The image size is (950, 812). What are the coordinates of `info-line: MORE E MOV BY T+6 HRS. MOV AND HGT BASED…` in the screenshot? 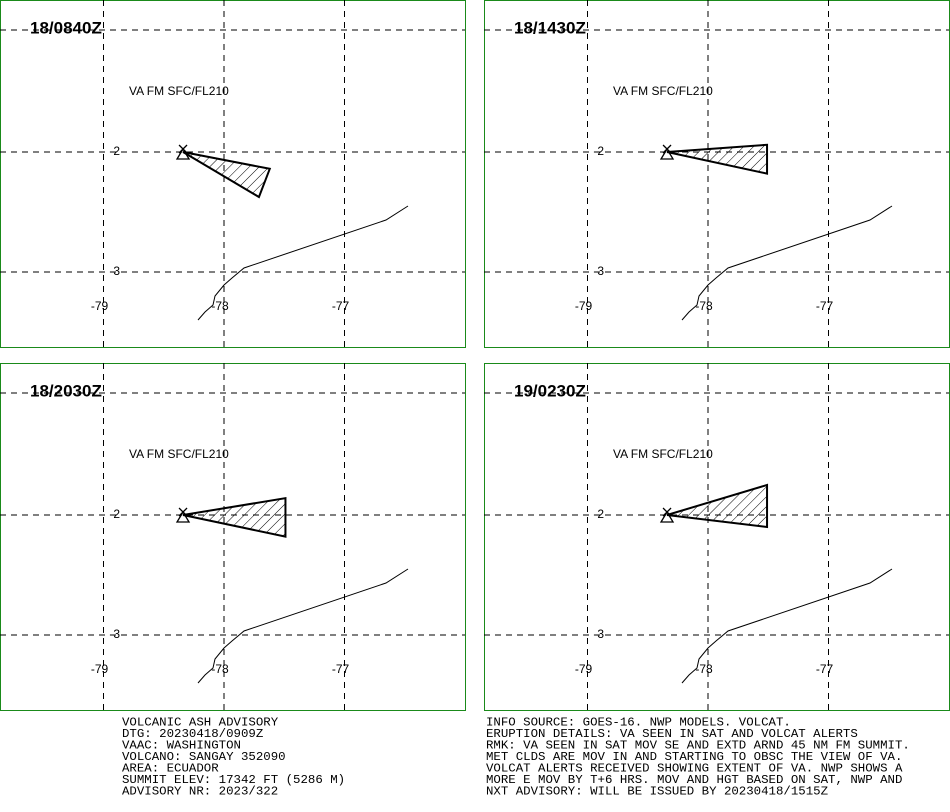 It's located at (694, 780).